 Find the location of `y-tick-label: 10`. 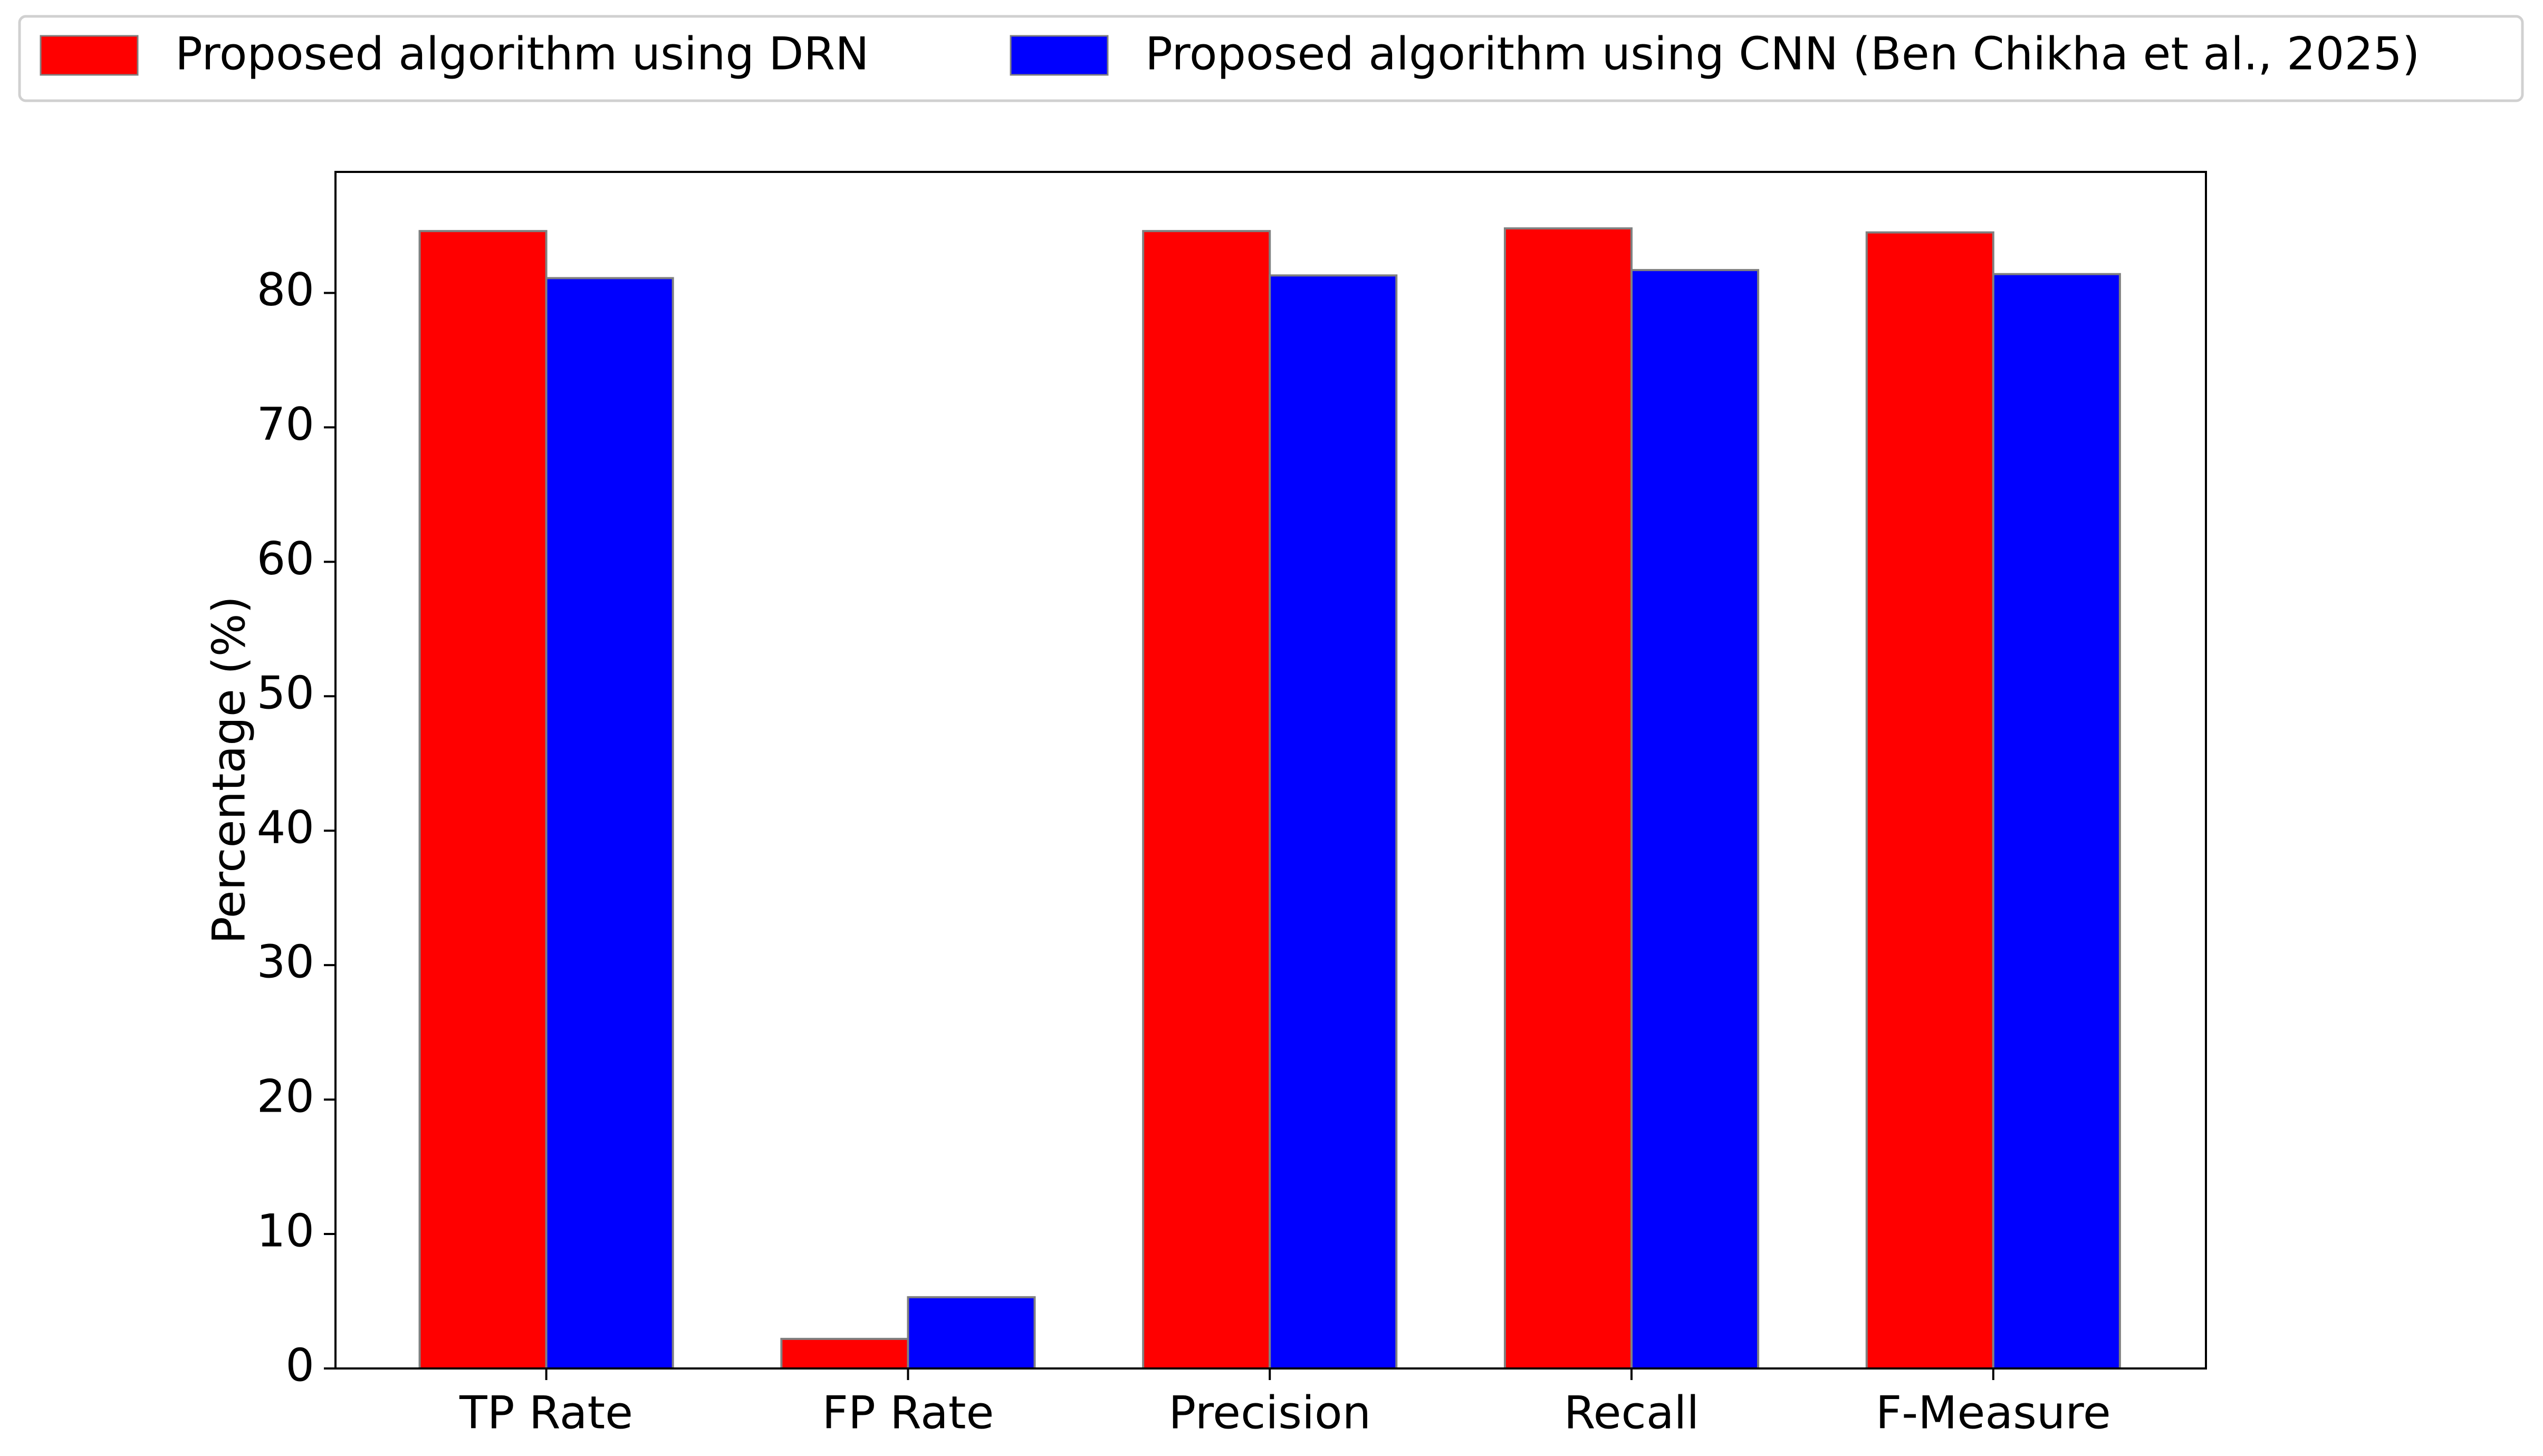

y-tick-label: 10 is located at coordinates (285, 1230).